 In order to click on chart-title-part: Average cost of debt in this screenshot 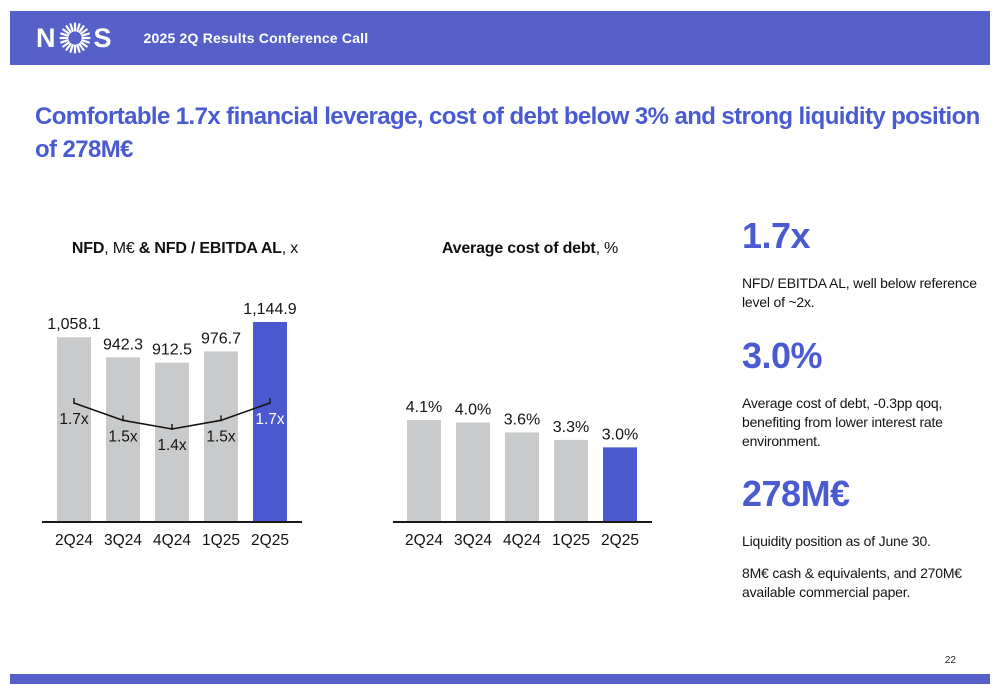, I will do `click(518, 248)`.